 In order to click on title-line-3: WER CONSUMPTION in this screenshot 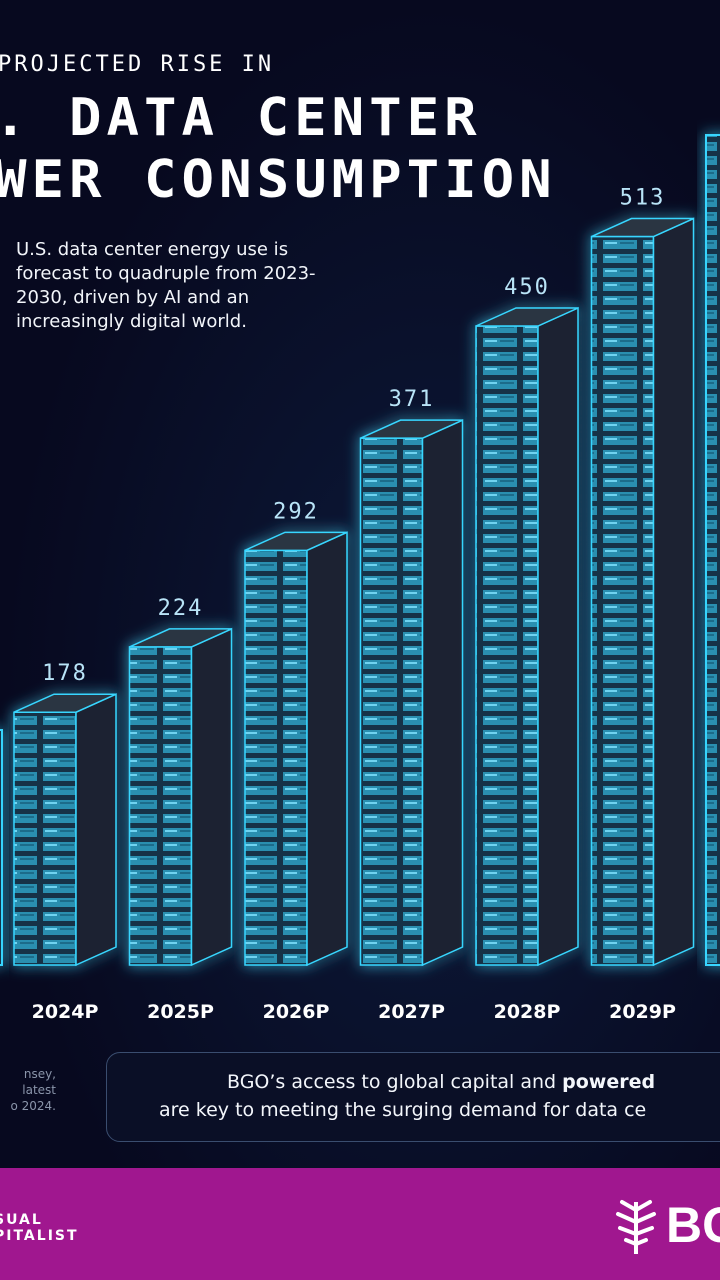, I will do `click(278, 179)`.